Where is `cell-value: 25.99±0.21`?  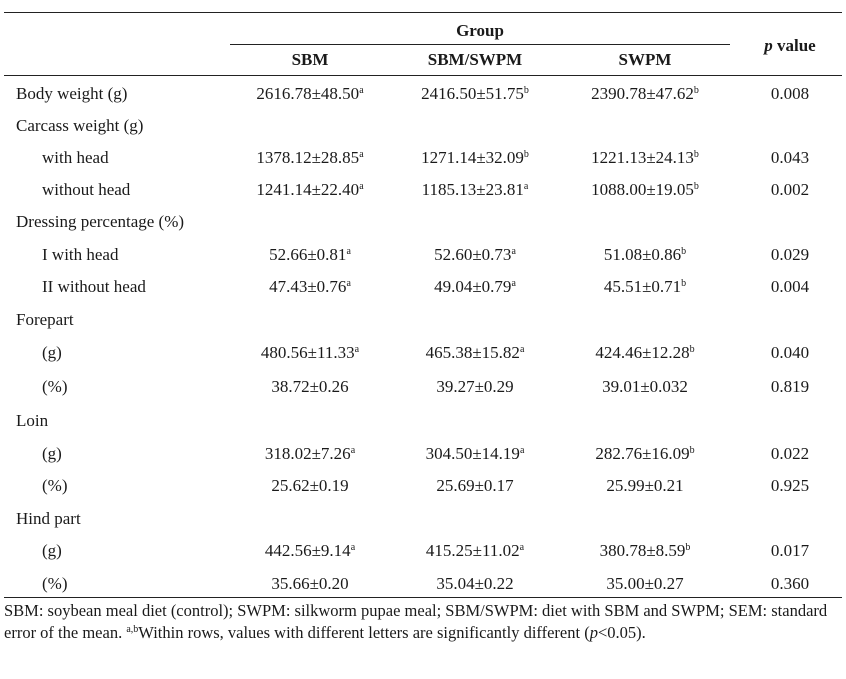 cell-value: 25.99±0.21 is located at coordinates (645, 485).